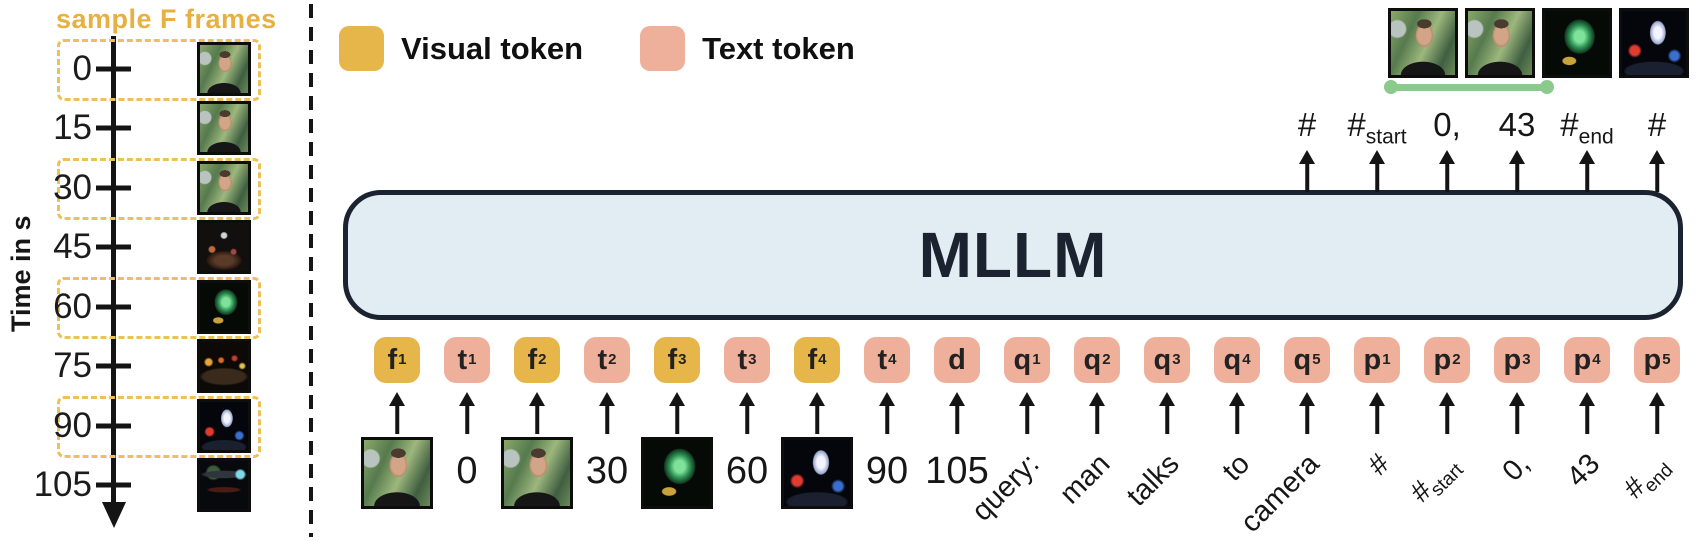 The height and width of the screenshot is (541, 1700). What do you see at coordinates (145, 247) in the screenshot?
I see `timeline-row: 45` at bounding box center [145, 247].